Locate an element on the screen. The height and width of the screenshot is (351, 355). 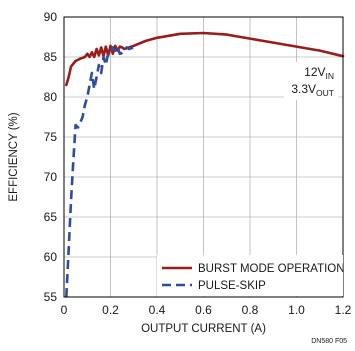
y-tick-label: 90 is located at coordinates (51, 17).